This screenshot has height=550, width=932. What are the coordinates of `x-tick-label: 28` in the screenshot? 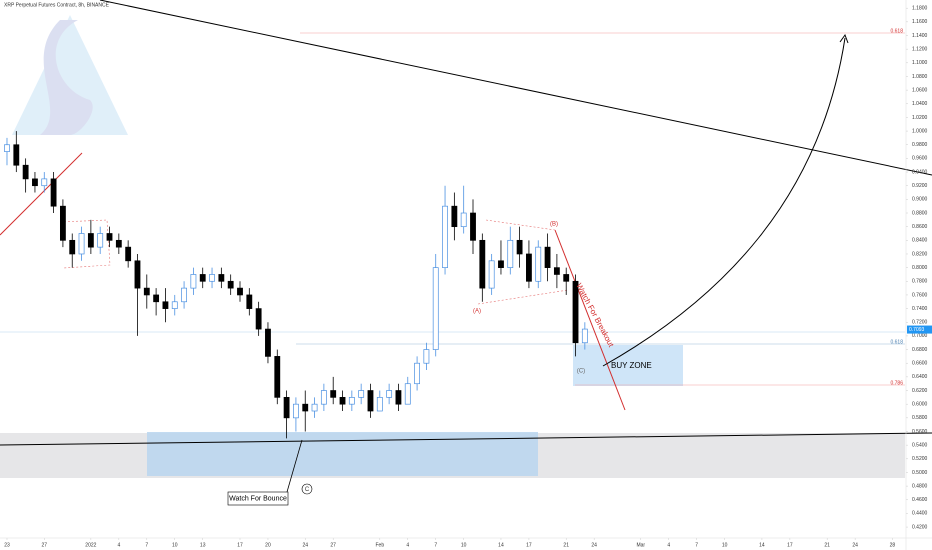 It's located at (893, 545).